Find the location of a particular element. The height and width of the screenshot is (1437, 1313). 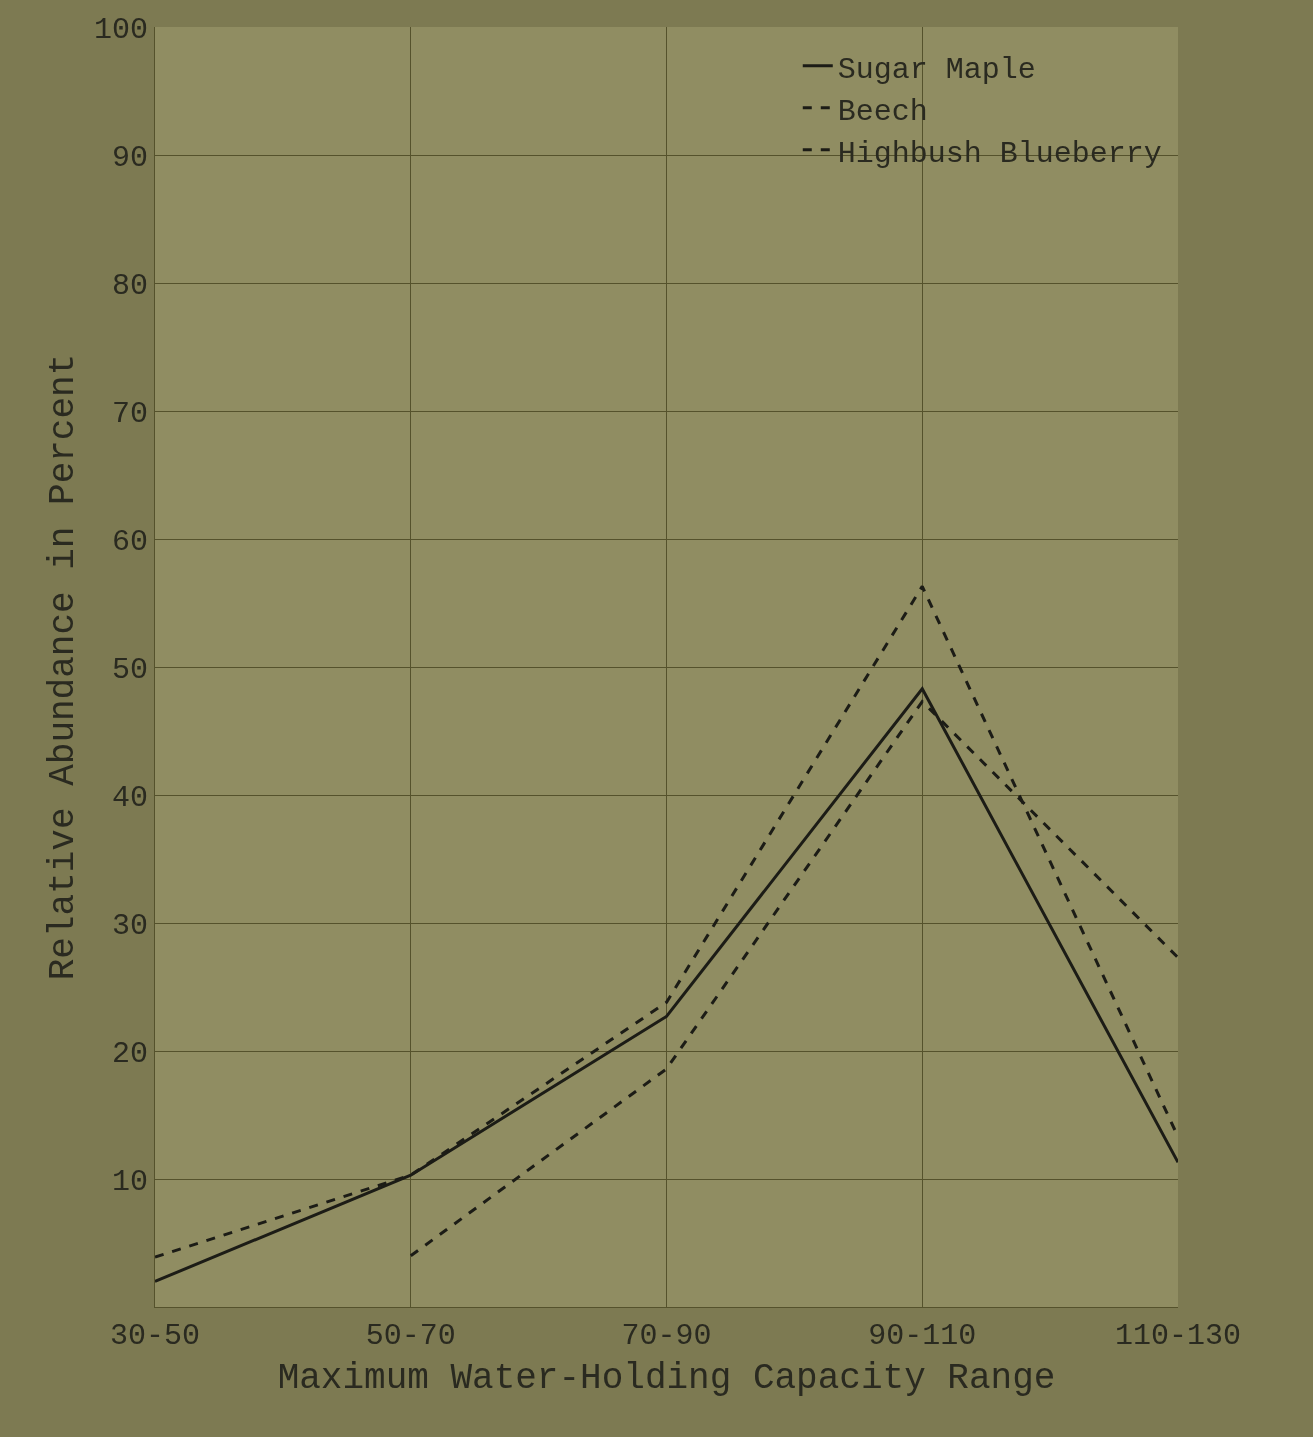

legend-label: Beech is located at coordinates (882, 111).